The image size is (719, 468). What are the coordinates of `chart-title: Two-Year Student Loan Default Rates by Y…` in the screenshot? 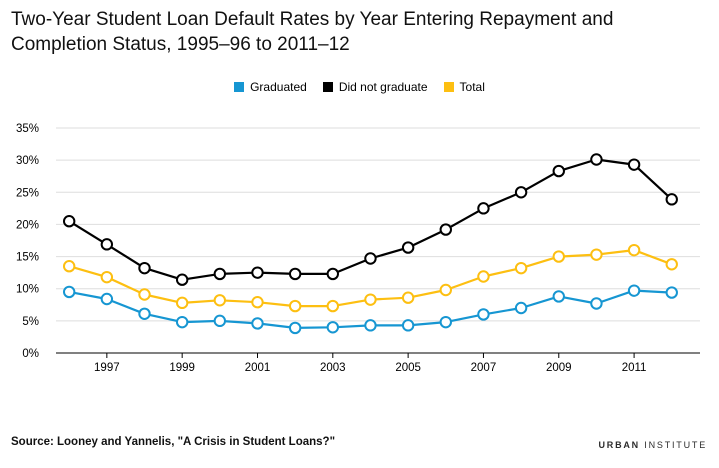 It's located at (312, 32).